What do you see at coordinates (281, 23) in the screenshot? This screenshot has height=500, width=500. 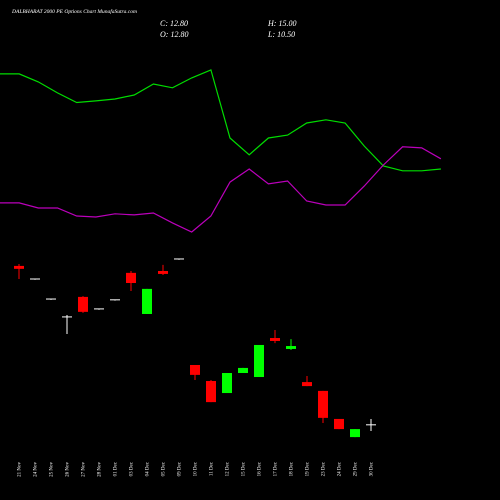 I see `high-info: H: 15.00` at bounding box center [281, 23].